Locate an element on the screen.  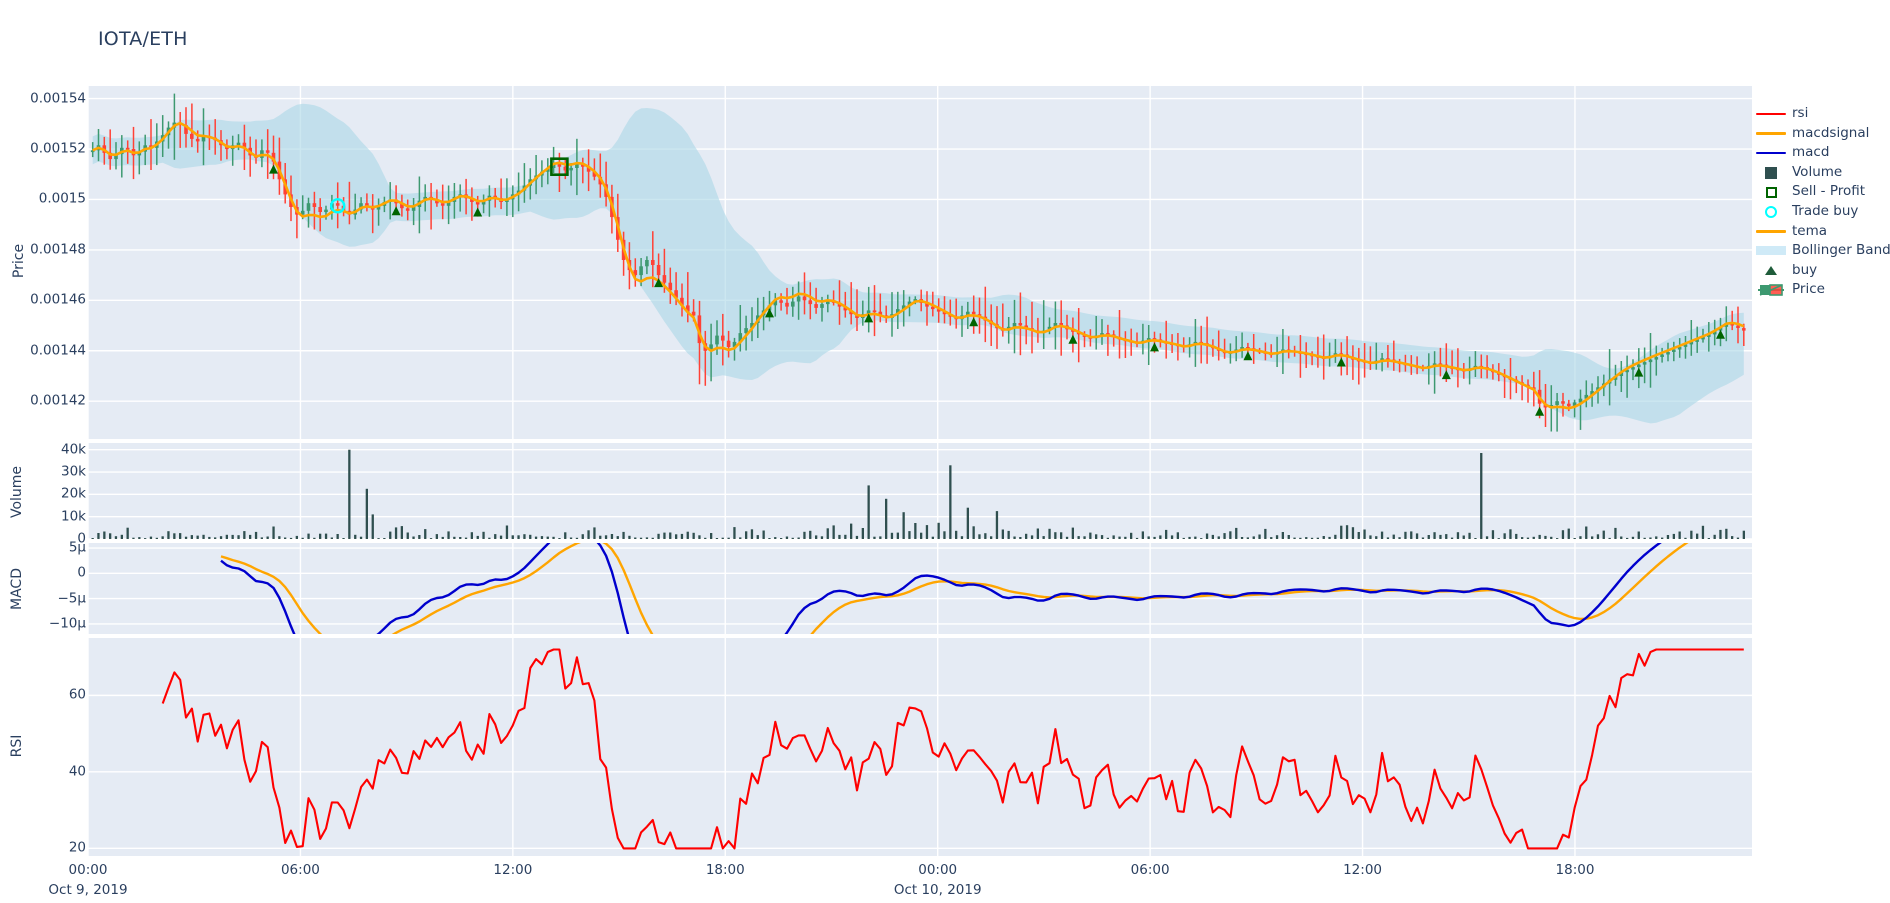
legend-item-volume: Volume is located at coordinates (1820, 173).